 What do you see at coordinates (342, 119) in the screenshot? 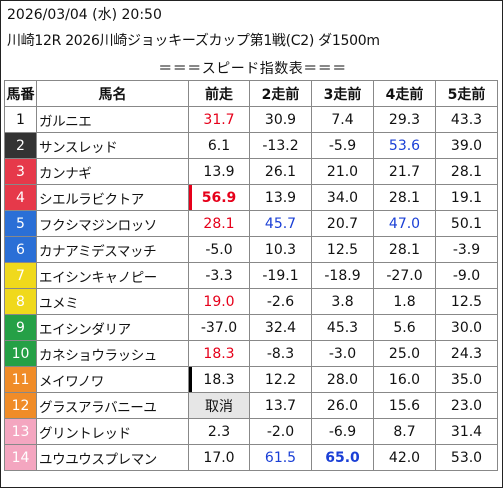
I see `index-3back: 7.4` at bounding box center [342, 119].